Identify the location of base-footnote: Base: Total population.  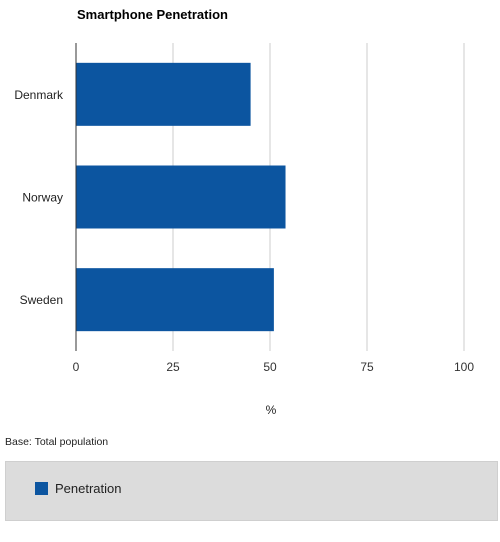
(57, 442).